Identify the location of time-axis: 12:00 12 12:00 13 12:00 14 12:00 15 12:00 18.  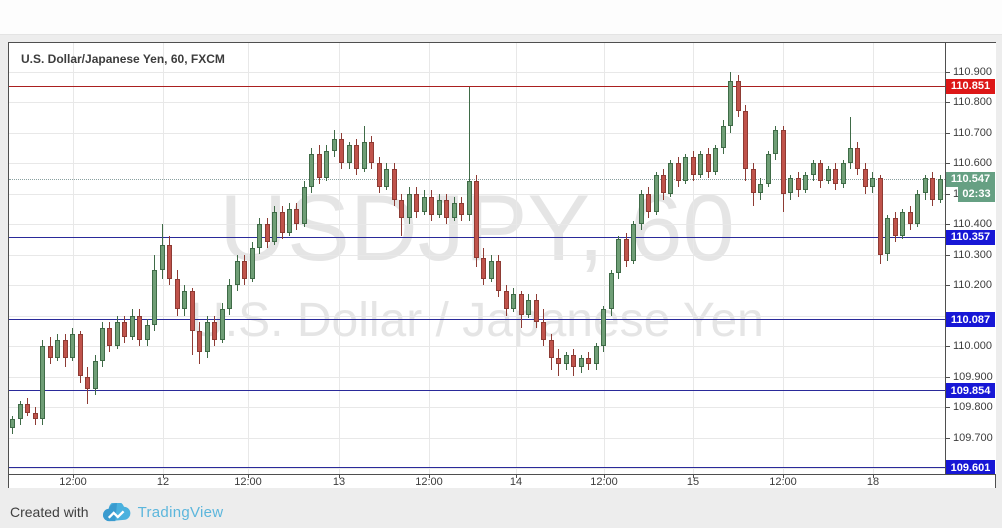
(502, 481).